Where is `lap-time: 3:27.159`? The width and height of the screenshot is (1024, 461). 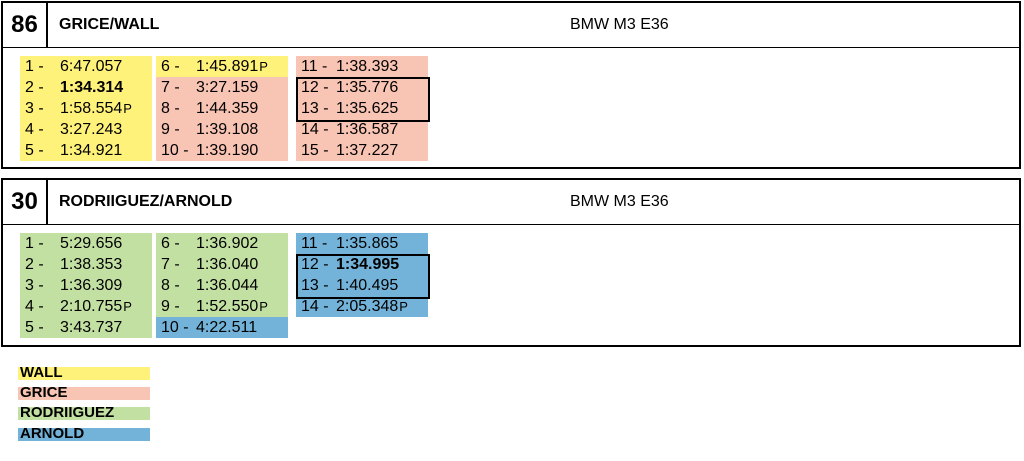
lap-time: 3:27.159 is located at coordinates (227, 87).